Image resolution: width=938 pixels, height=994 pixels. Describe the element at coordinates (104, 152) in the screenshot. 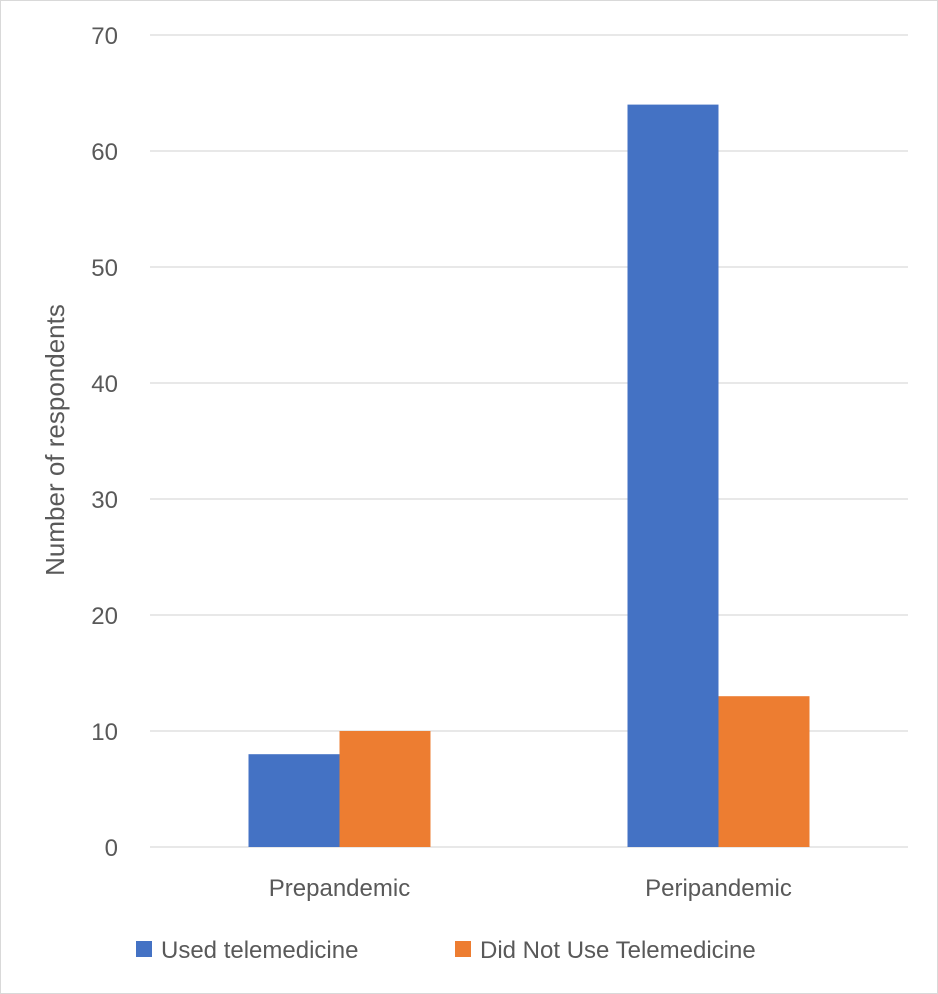

I see `y-tick-label: 60` at that location.